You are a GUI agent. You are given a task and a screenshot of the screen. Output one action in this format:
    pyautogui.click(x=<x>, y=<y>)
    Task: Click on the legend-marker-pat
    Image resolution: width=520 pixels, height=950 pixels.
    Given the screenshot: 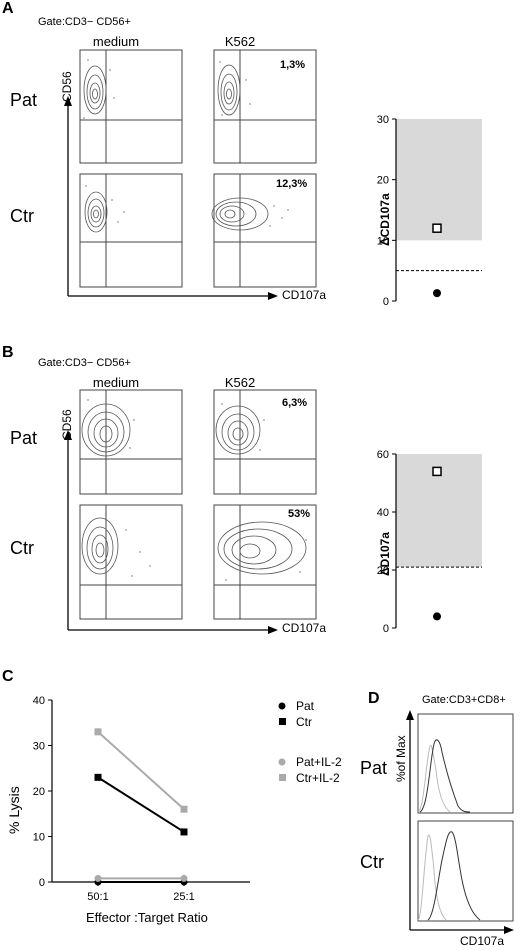 What is the action you would take?
    pyautogui.click(x=282, y=706)
    